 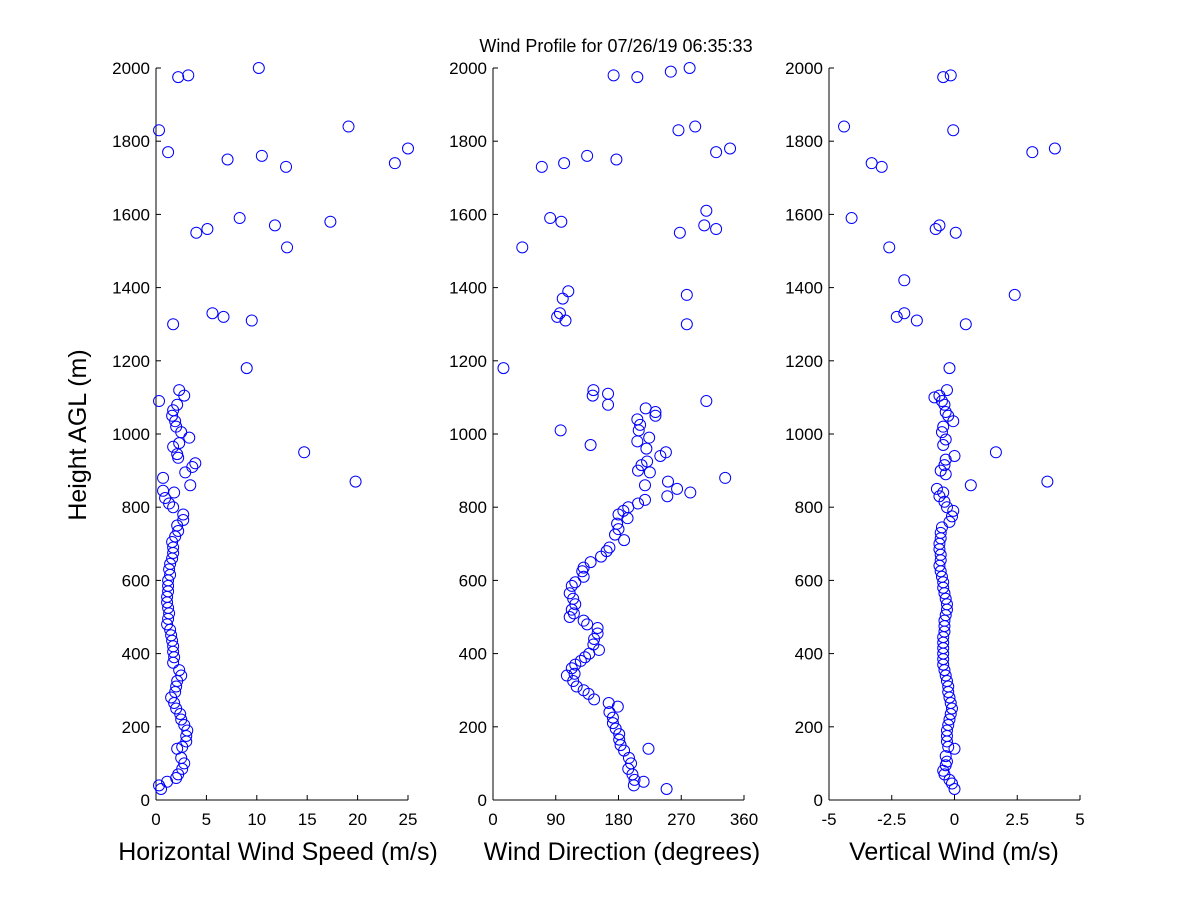 What do you see at coordinates (136, 507) in the screenshot?
I see `y-tick-label: 800` at bounding box center [136, 507].